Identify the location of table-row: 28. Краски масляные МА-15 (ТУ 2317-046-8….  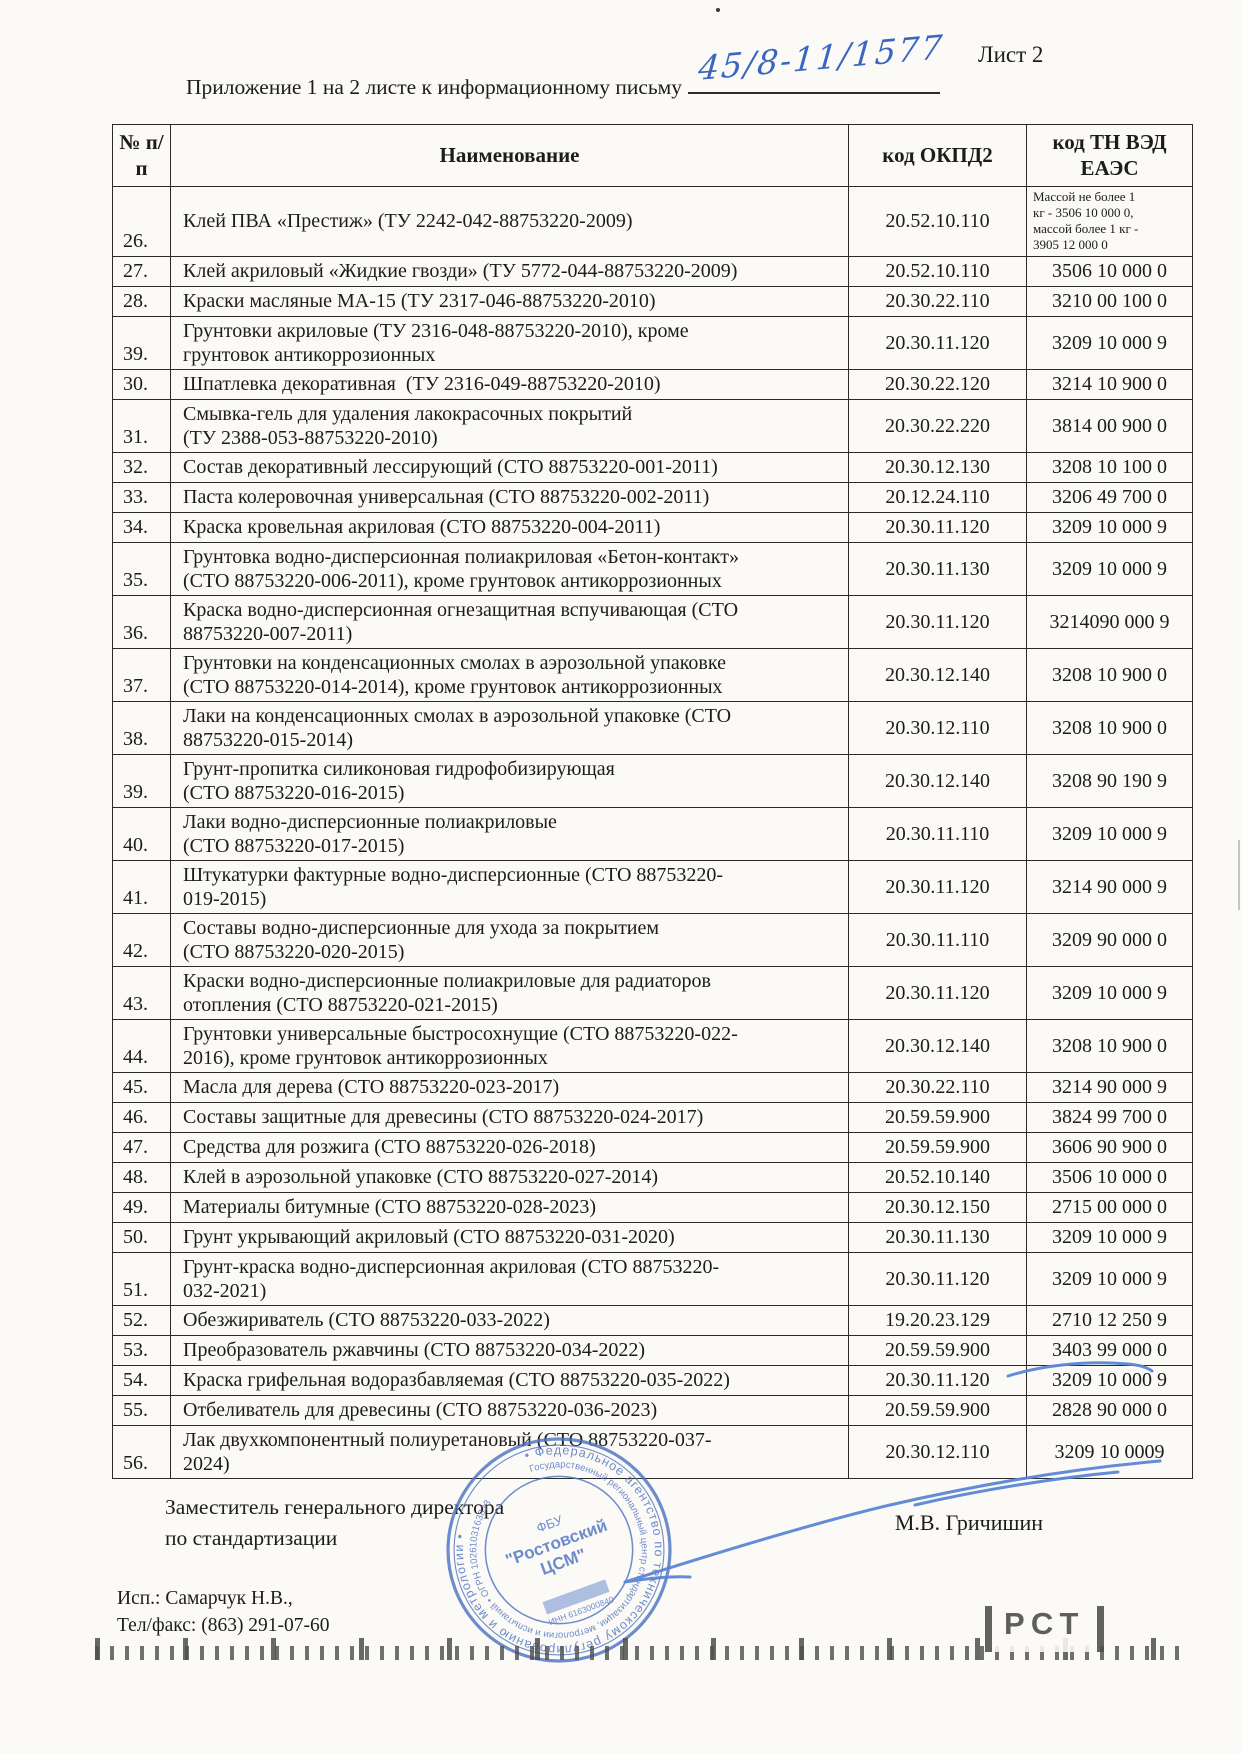
(652, 301).